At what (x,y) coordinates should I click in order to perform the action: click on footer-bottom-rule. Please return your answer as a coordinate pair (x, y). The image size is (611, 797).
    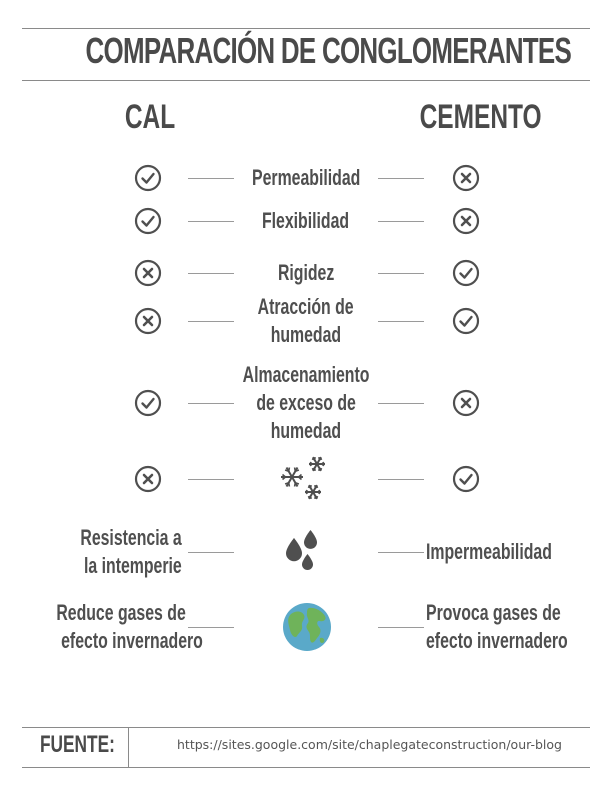
    Looking at the image, I should click on (306, 767).